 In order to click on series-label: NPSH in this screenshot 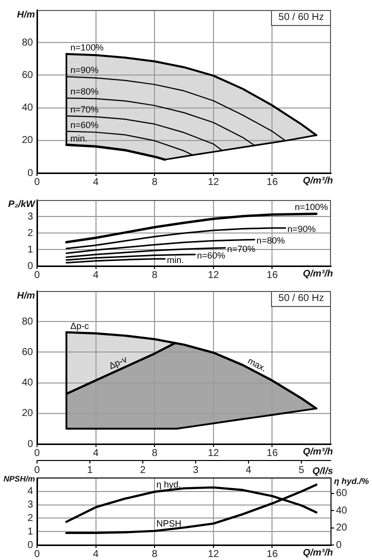, I will do `click(169, 523)`.